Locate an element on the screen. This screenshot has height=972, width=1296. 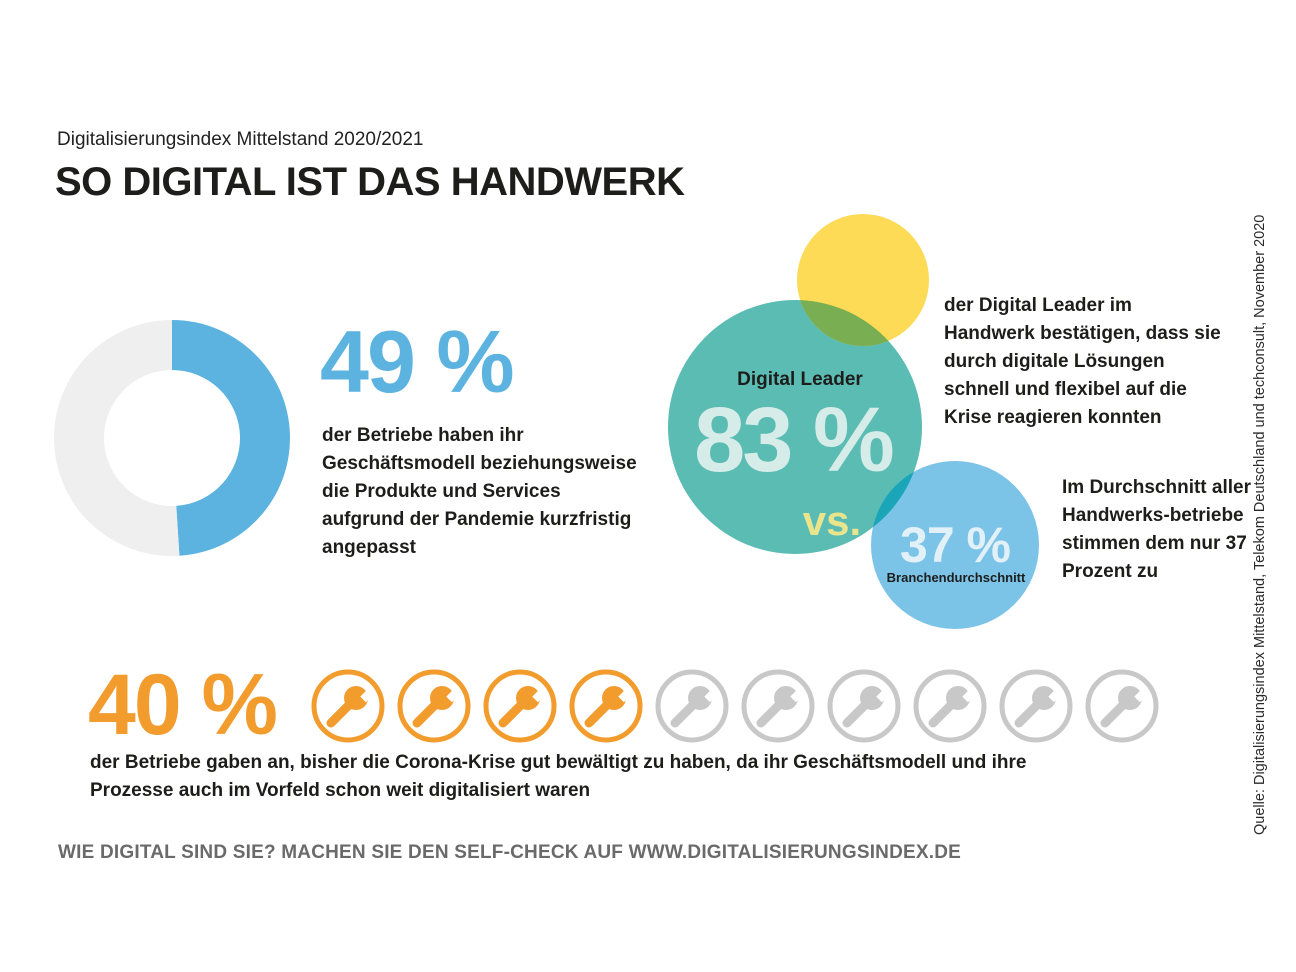
stat3-value: 40 % is located at coordinates (183, 705).